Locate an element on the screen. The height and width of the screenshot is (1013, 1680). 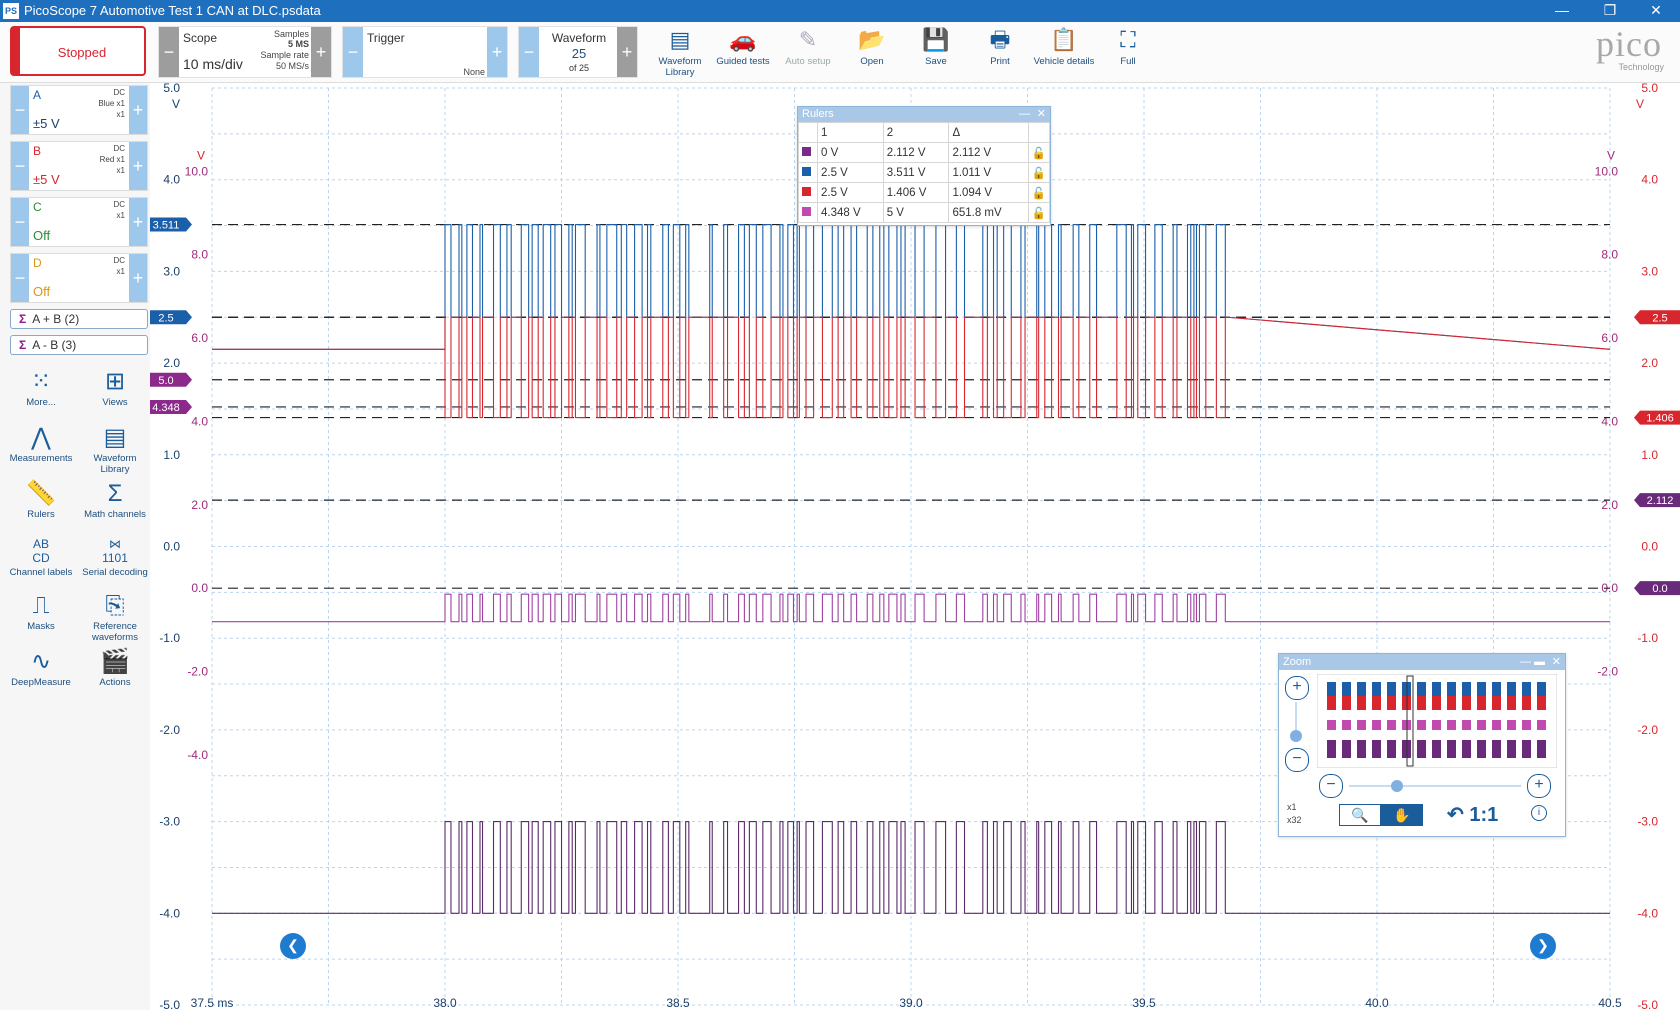
channel-a-increase-button: + is located at coordinates (138, 110).